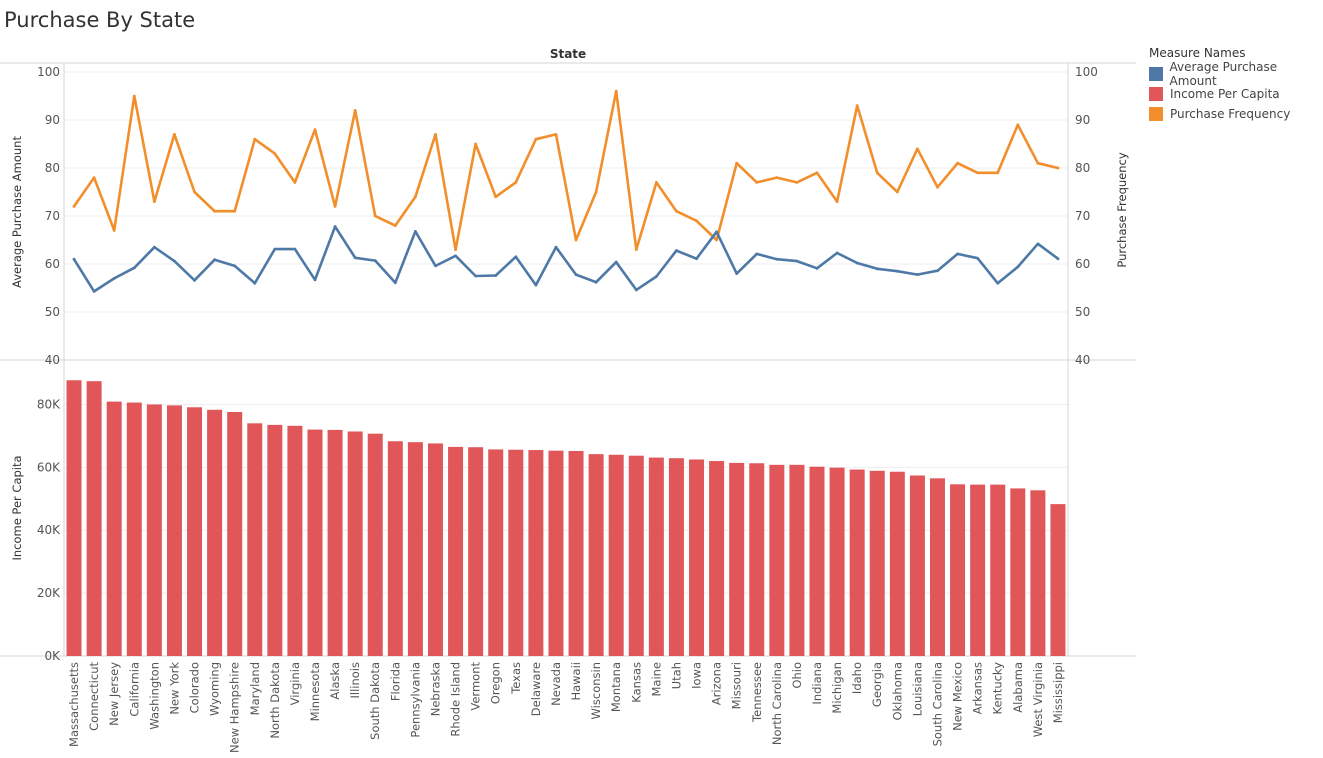  What do you see at coordinates (857, 562) in the screenshot?
I see `bar-idaho` at bounding box center [857, 562].